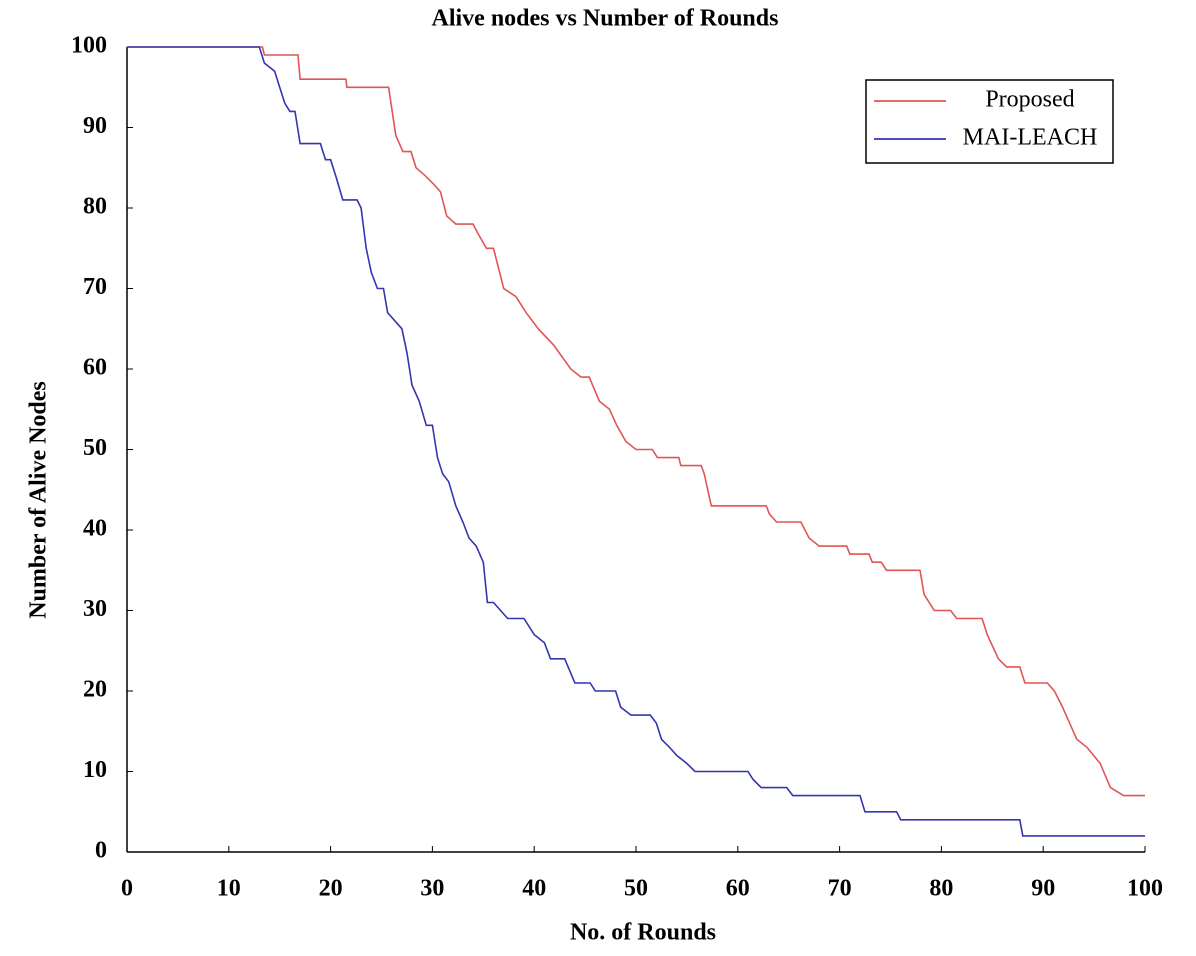 The height and width of the screenshot is (956, 1196). Describe the element at coordinates (95, 207) in the screenshot. I see `y-tick-label: 80` at that location.